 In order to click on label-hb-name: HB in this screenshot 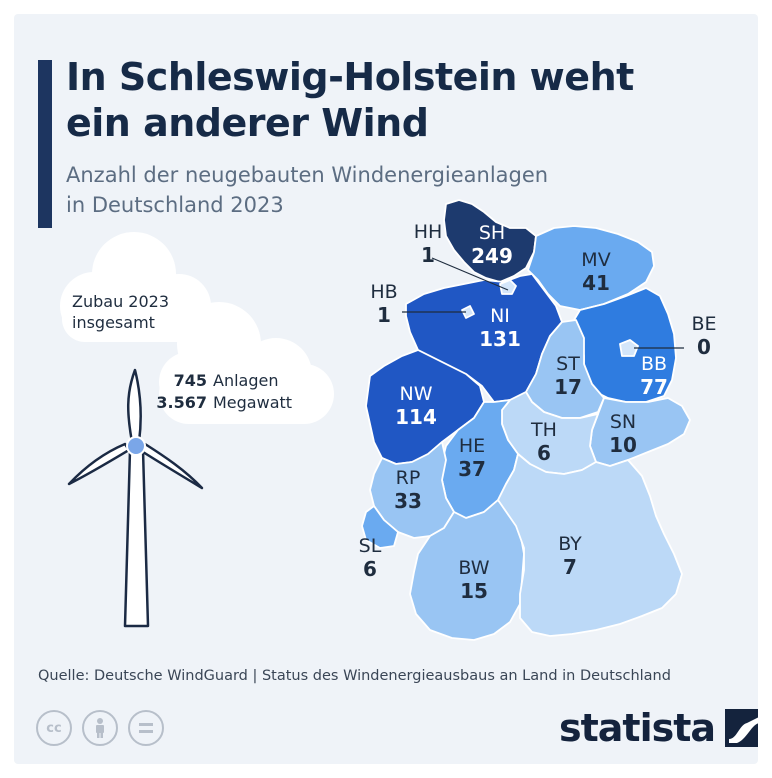, I will do `click(383, 292)`.